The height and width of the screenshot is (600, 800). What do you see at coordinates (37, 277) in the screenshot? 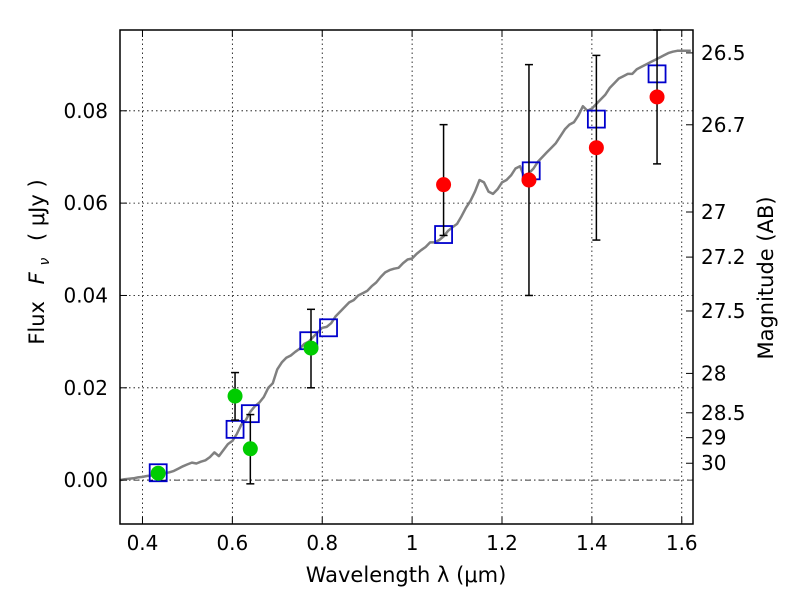
I see `y-axis-label-symbol: F` at bounding box center [37, 277].